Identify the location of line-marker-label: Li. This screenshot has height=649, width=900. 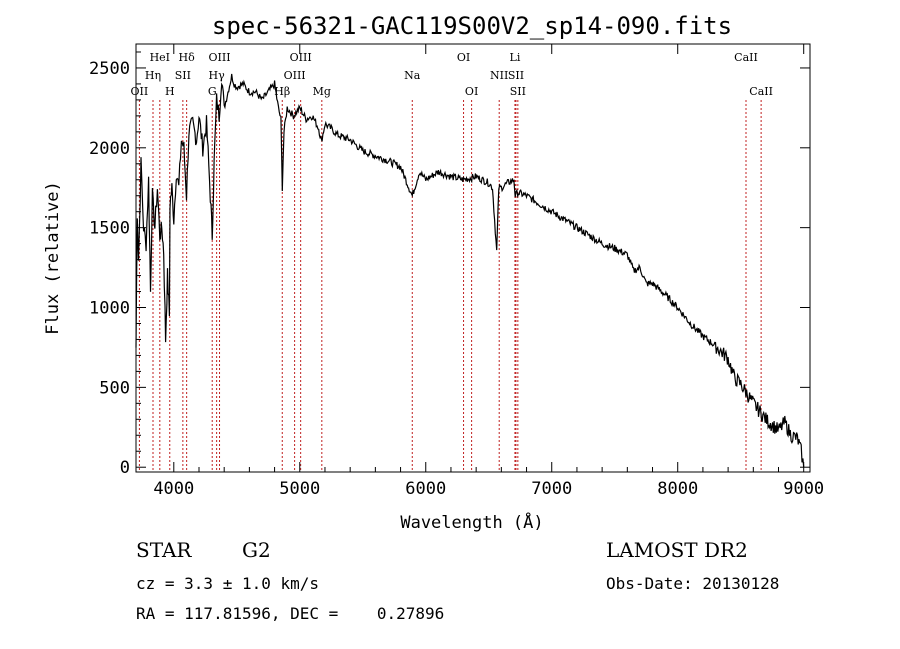
(515, 57).